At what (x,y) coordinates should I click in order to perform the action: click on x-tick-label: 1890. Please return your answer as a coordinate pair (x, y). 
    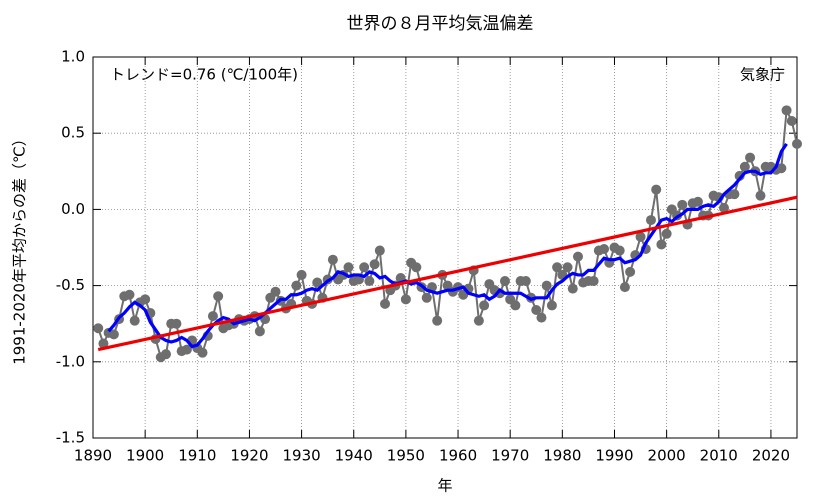
    Looking at the image, I should click on (93, 456).